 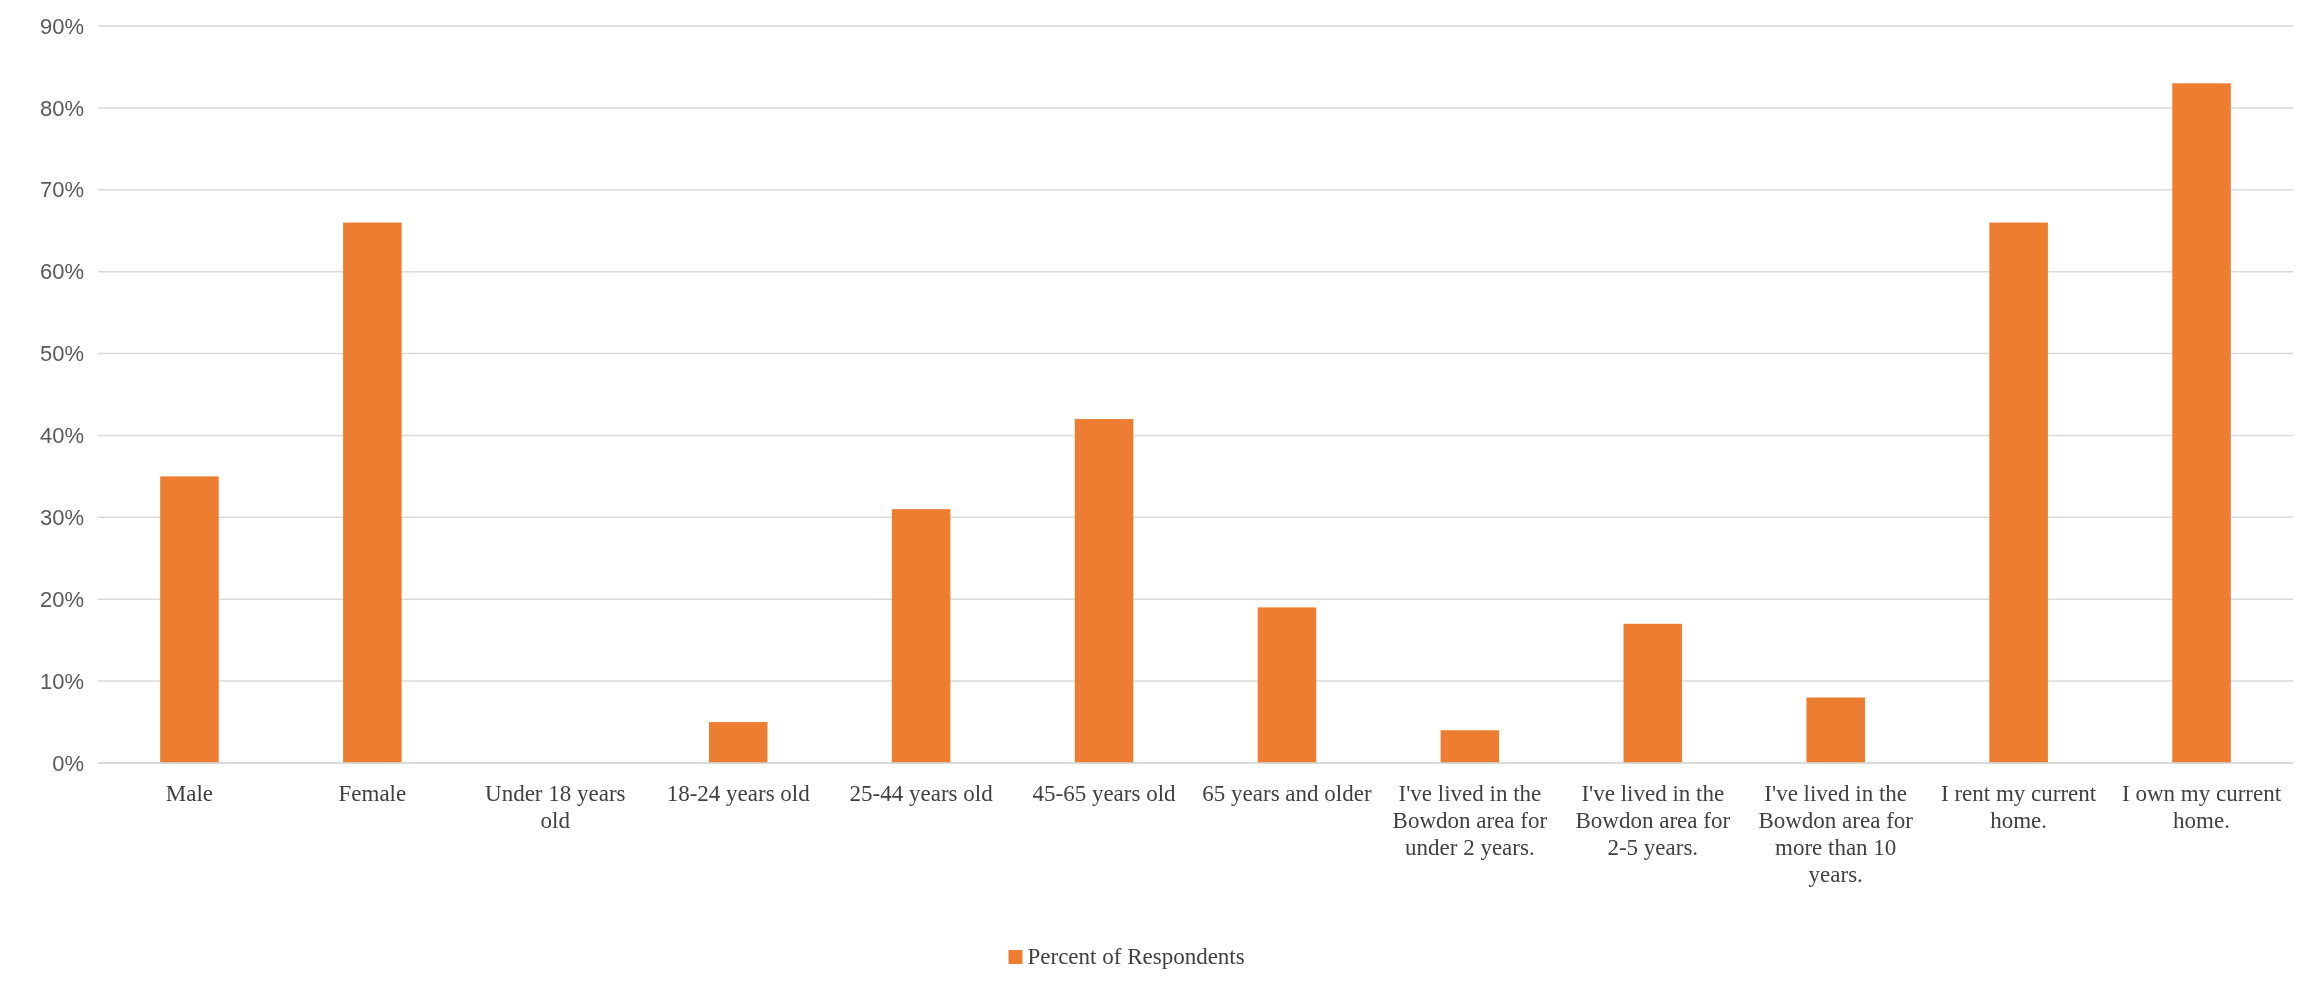 What do you see at coordinates (61, 108) in the screenshot?
I see `y-tick-label: 80%` at bounding box center [61, 108].